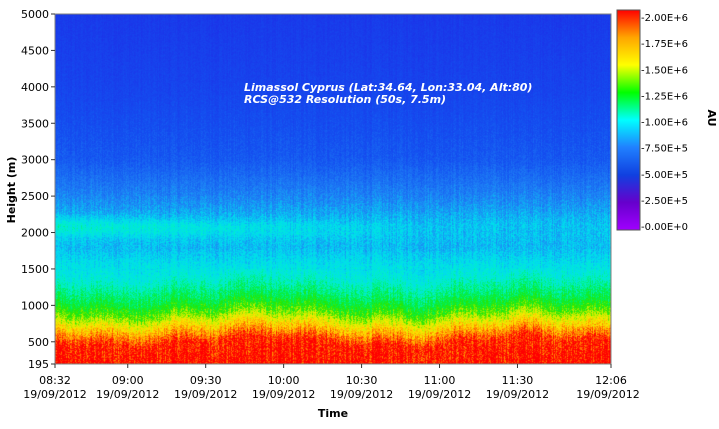 This screenshot has width=719, height=429. I want to click on x-tick-time: 10:30, so click(362, 380).